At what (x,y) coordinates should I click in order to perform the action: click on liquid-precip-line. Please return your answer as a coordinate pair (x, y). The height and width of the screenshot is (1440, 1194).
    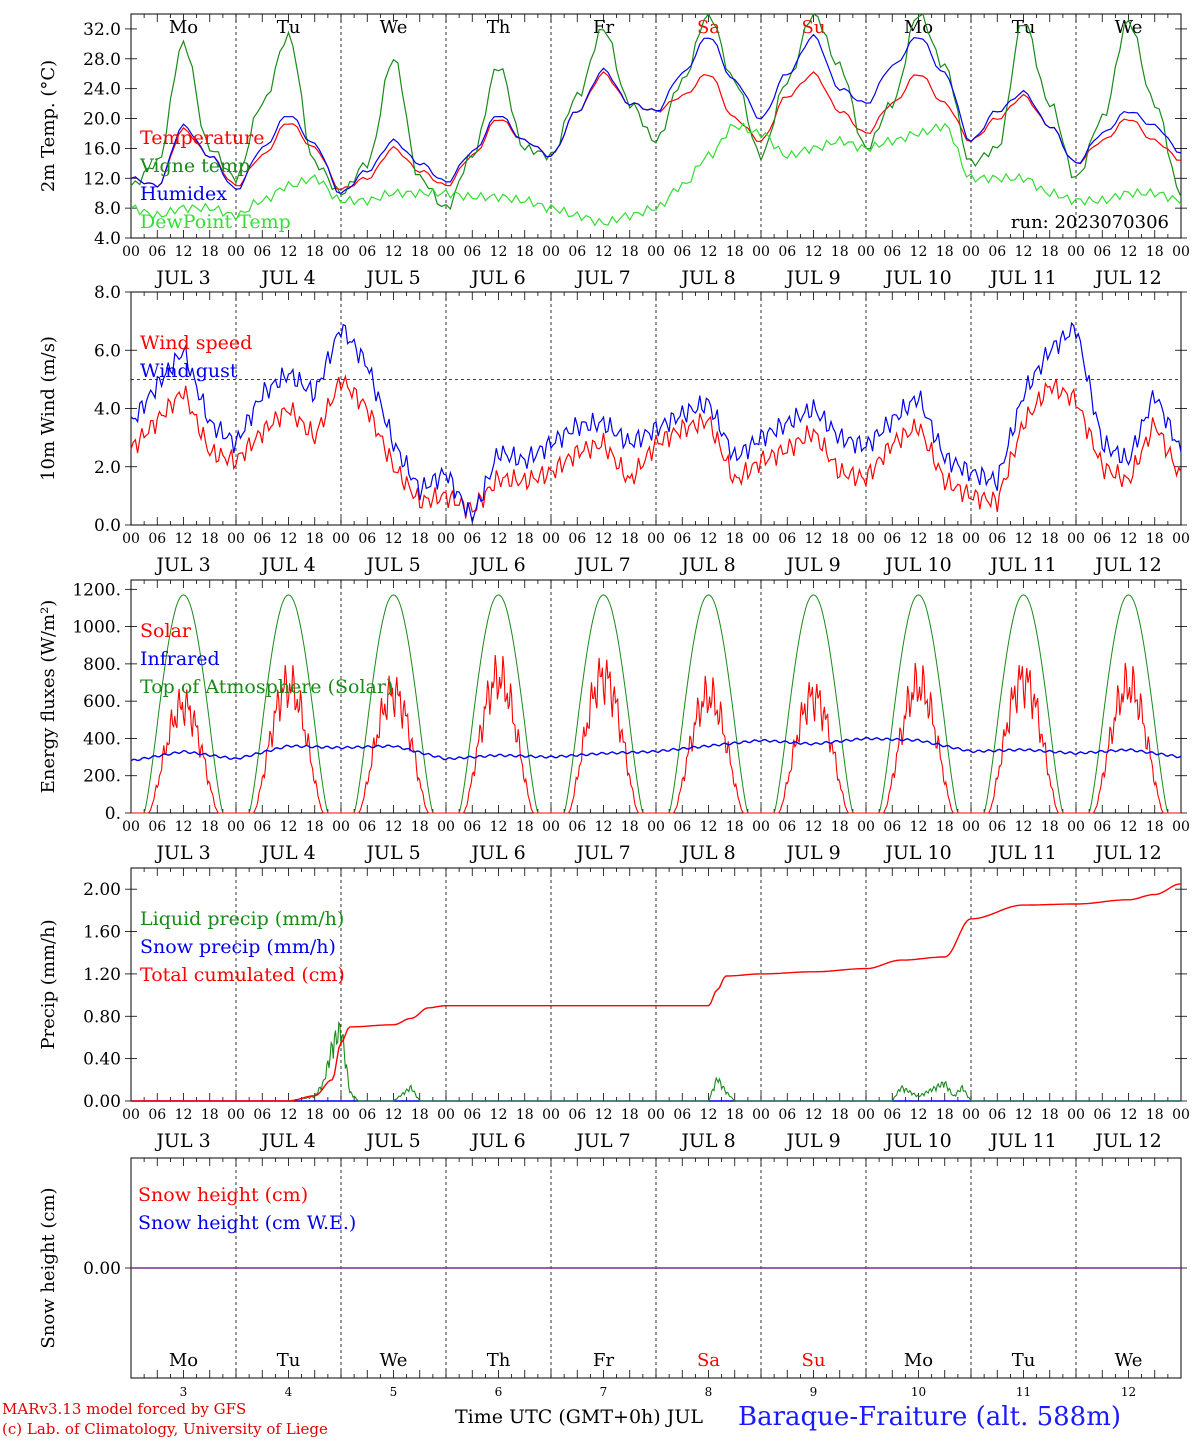
    Looking at the image, I should click on (656, 1061).